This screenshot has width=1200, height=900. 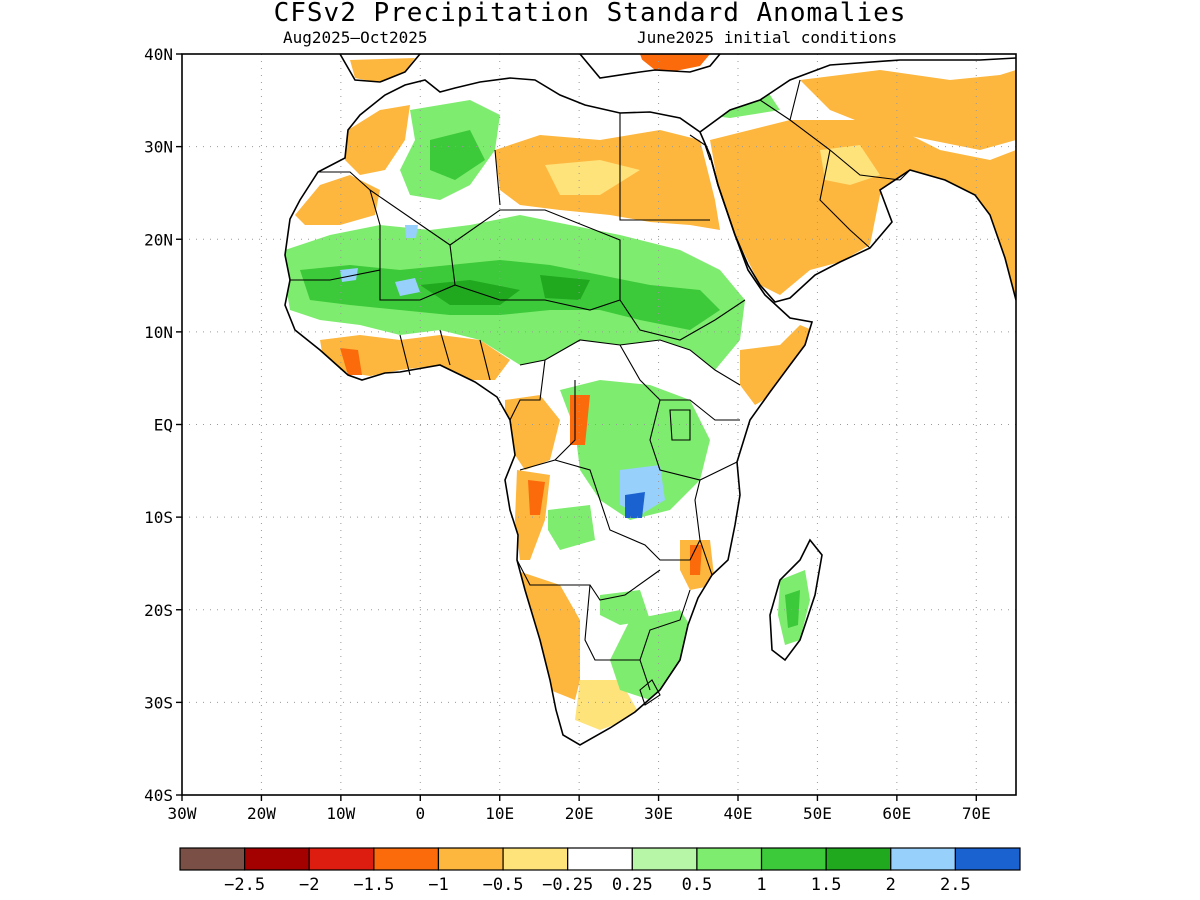 What do you see at coordinates (826, 885) in the screenshot?
I see `colorbar-label: 1.5` at bounding box center [826, 885].